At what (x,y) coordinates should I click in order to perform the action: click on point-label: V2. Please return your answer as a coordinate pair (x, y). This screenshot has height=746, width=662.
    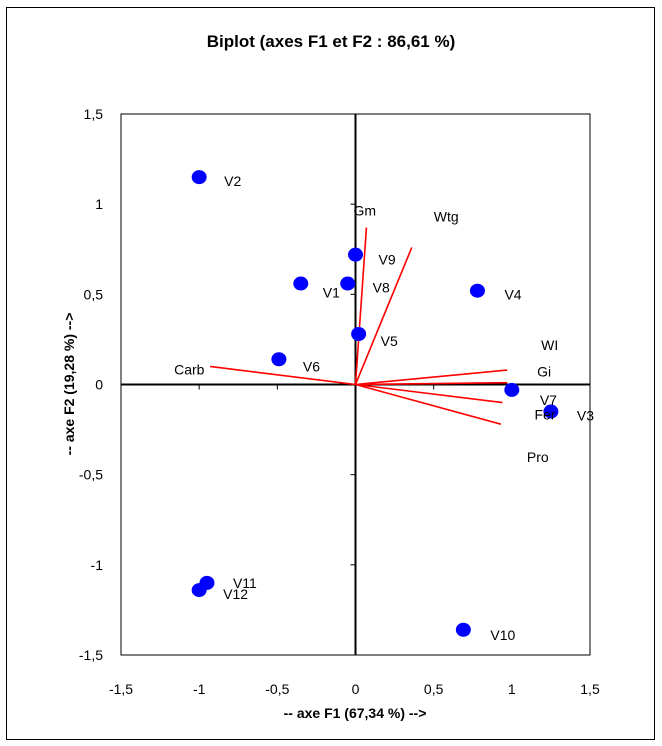
    Looking at the image, I should click on (232, 181).